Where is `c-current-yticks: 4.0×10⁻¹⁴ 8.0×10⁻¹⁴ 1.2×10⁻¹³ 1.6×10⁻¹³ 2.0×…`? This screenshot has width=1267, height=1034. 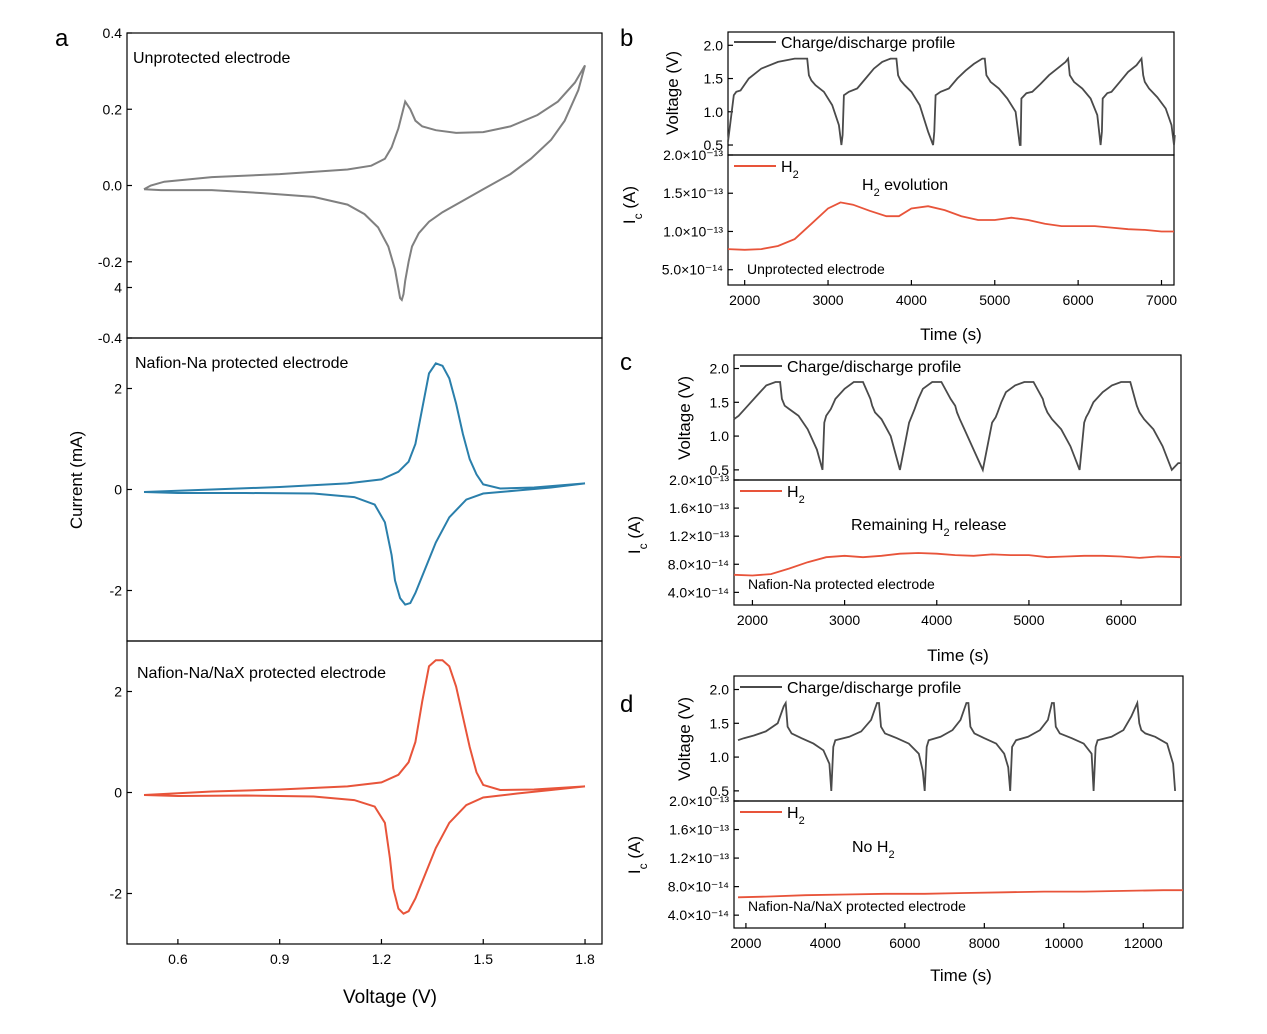 c-current-yticks: 4.0×10⁻¹⁴ 8.0×10⁻¹⁴ 1.2×10⁻¹³ 1.6×10⁻¹³ 2.0×… is located at coordinates (703, 536).